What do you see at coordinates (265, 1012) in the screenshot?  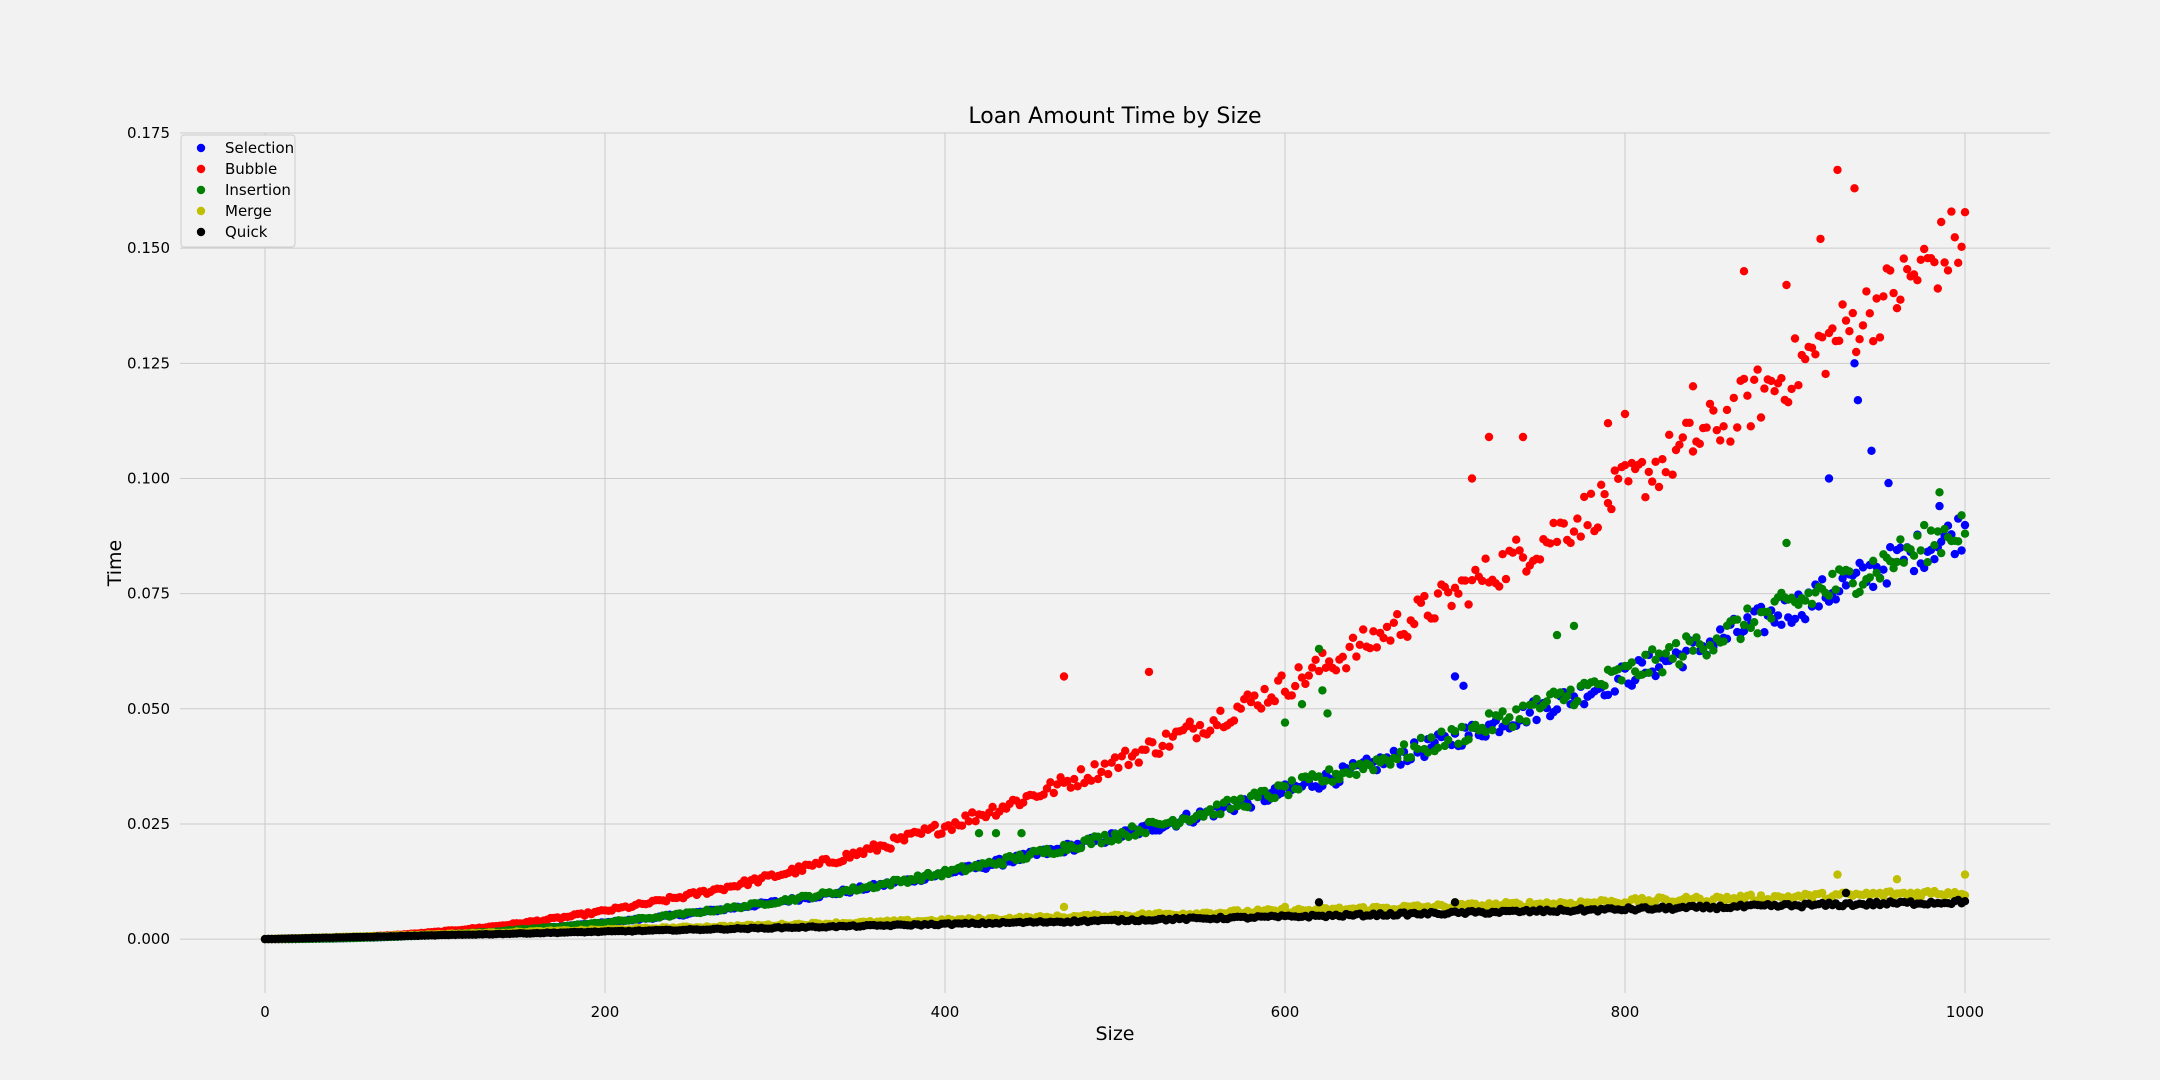 I see `x-tick-label: 0` at bounding box center [265, 1012].